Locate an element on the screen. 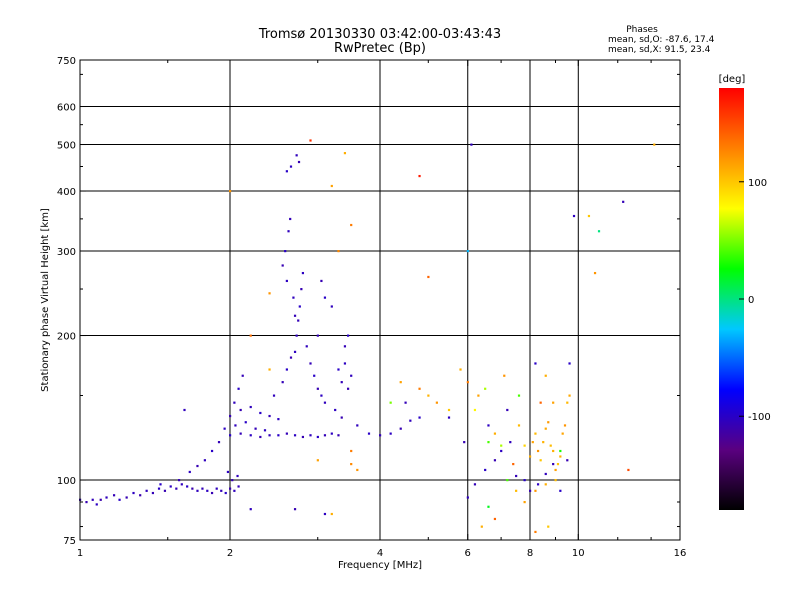 Image resolution: width=800 pixels, height=600 pixels. colorbar-tick-label: 0 is located at coordinates (751, 300).